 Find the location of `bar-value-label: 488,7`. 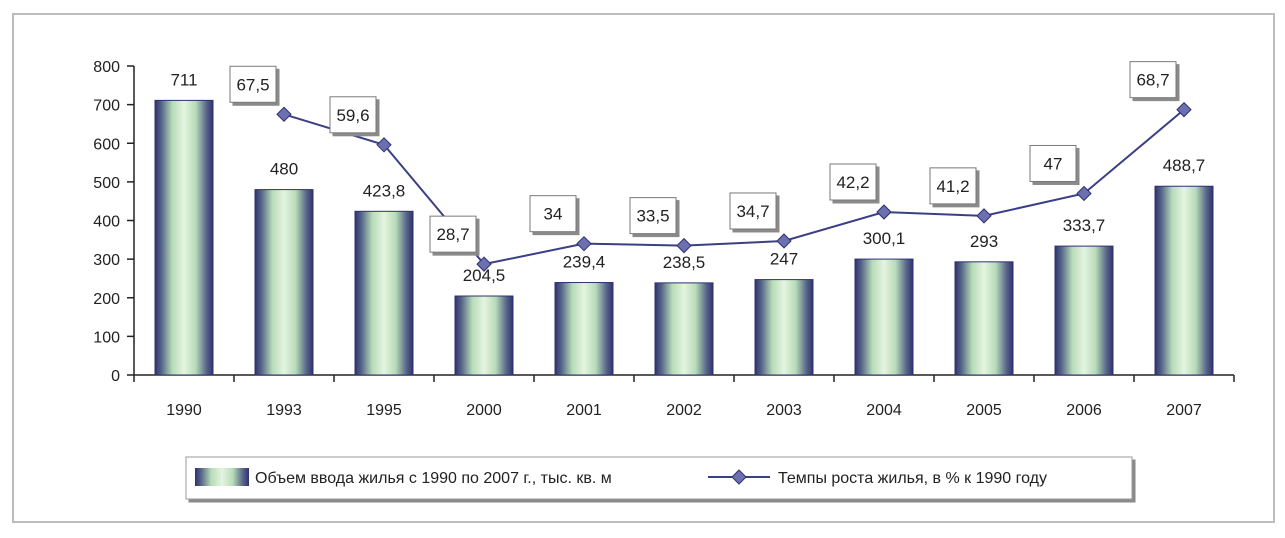

bar-value-label: 488,7 is located at coordinates (1184, 165).